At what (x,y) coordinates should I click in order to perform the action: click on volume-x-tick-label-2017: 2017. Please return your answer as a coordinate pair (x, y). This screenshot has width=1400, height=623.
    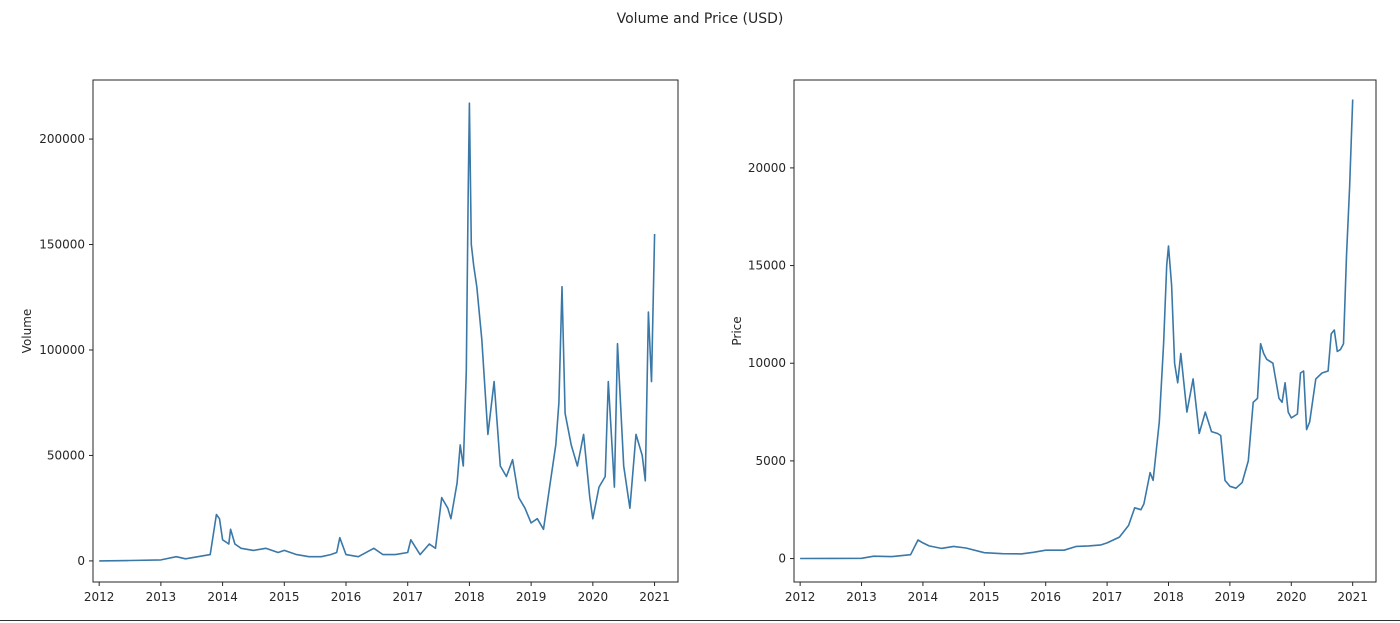
    Looking at the image, I should click on (407, 597).